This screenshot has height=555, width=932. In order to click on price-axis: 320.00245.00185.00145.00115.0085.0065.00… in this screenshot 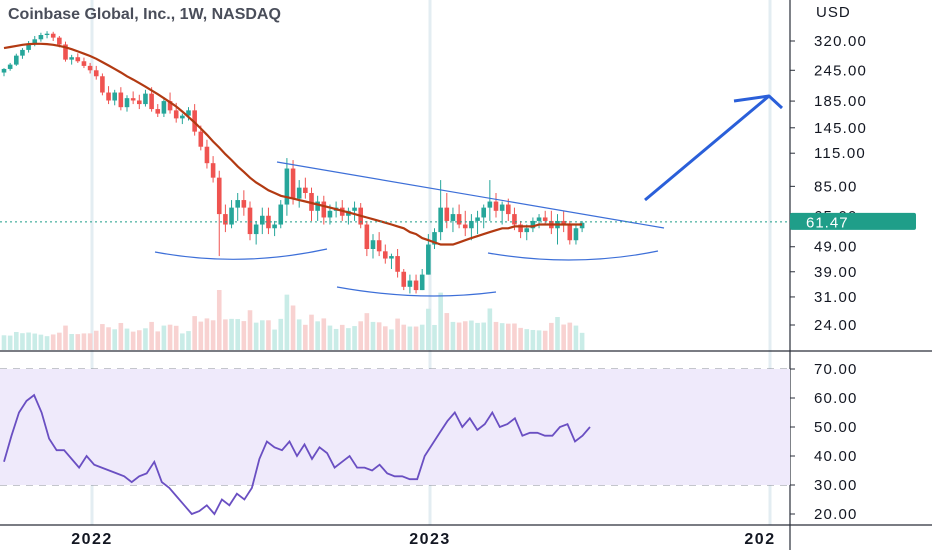, I will do `click(828, 183)`.